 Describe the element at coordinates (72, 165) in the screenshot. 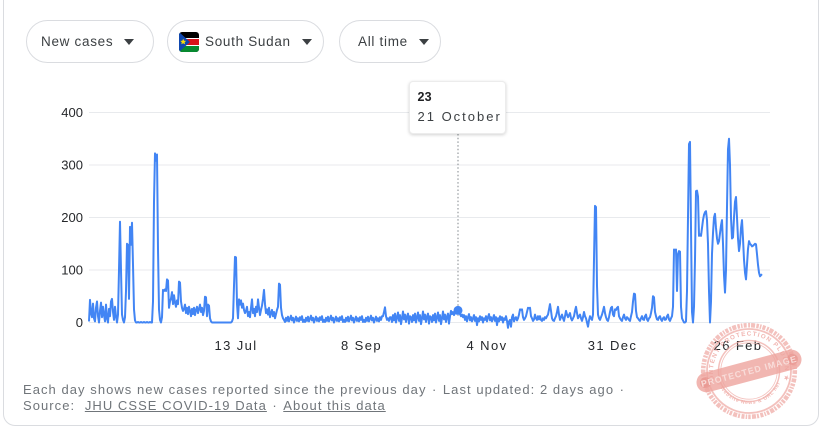

I see `svg-text: 300` at that location.